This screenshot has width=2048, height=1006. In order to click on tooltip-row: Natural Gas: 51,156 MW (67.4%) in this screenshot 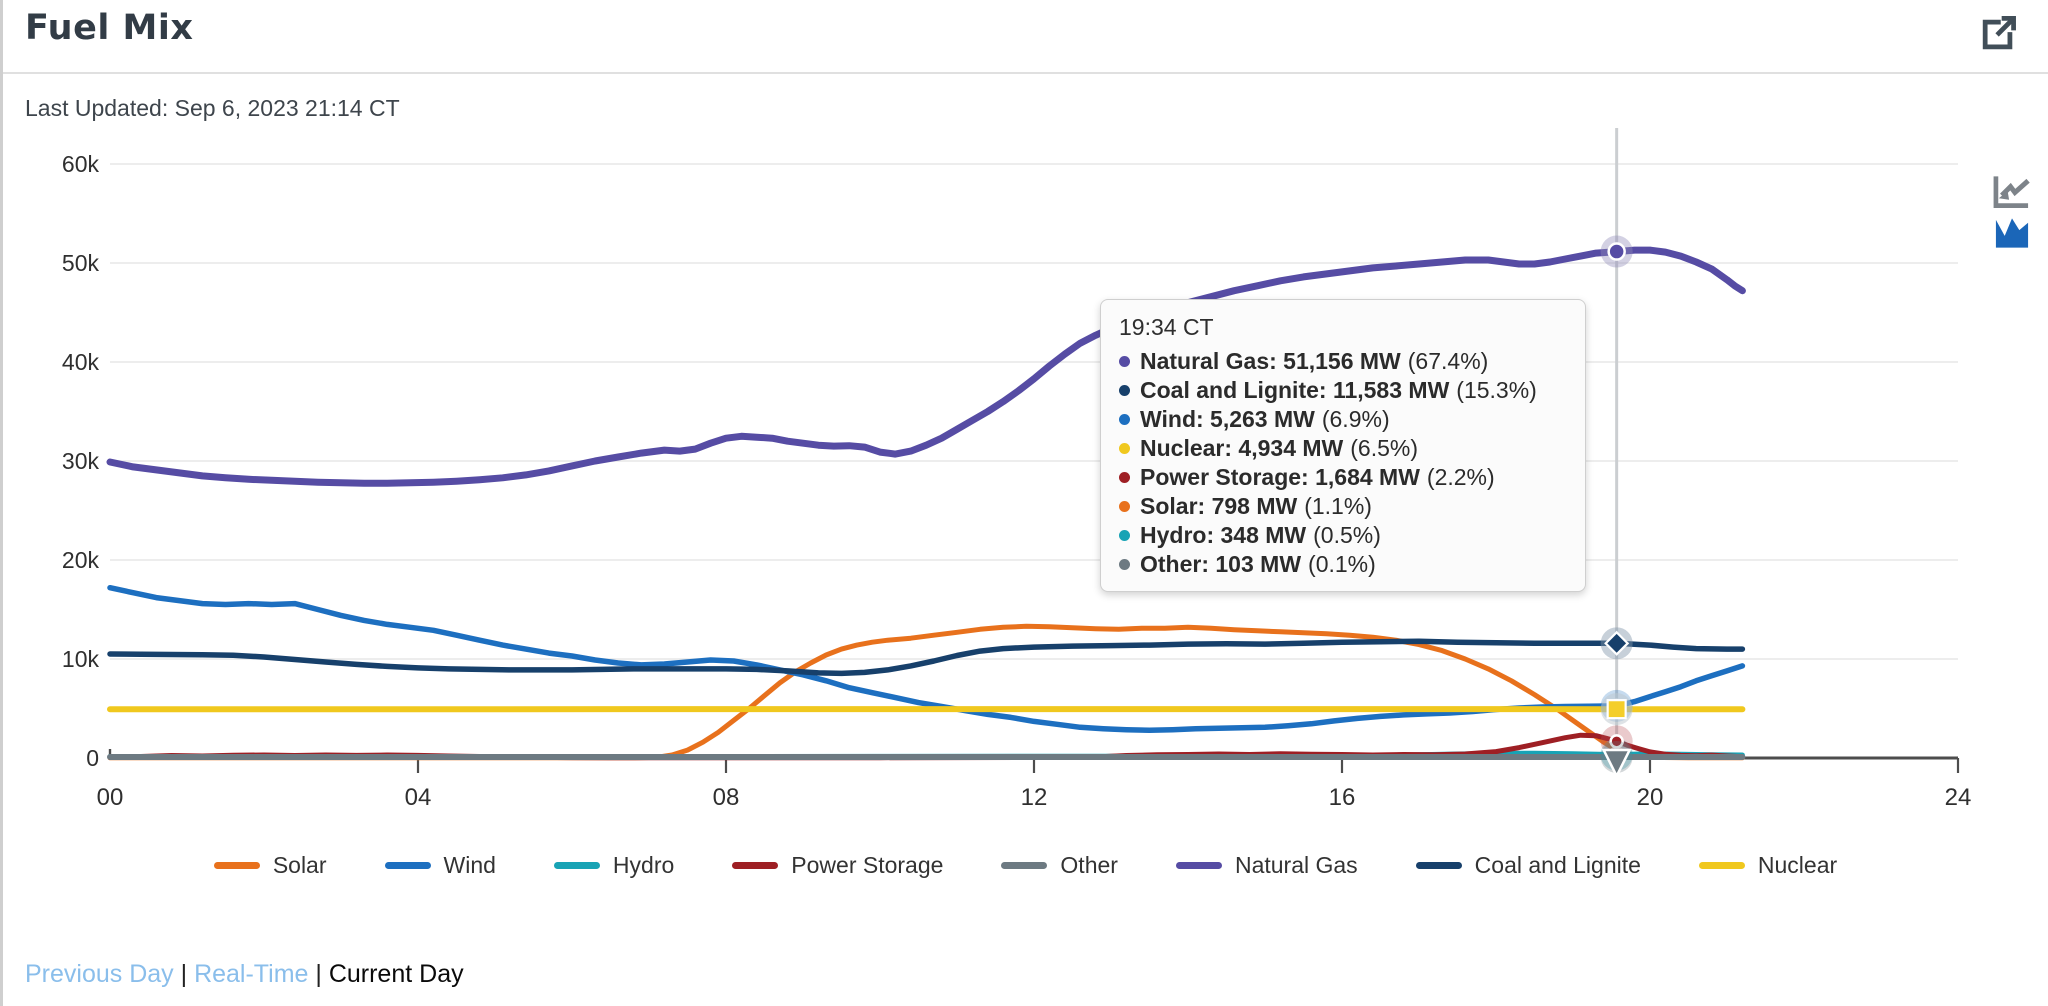, I will do `click(1343, 361)`.